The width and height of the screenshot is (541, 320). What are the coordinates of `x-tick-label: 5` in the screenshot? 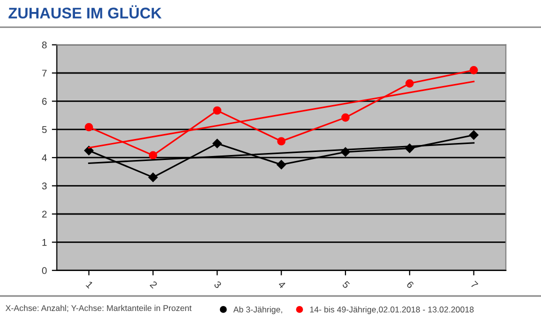 It's located at (346, 284).